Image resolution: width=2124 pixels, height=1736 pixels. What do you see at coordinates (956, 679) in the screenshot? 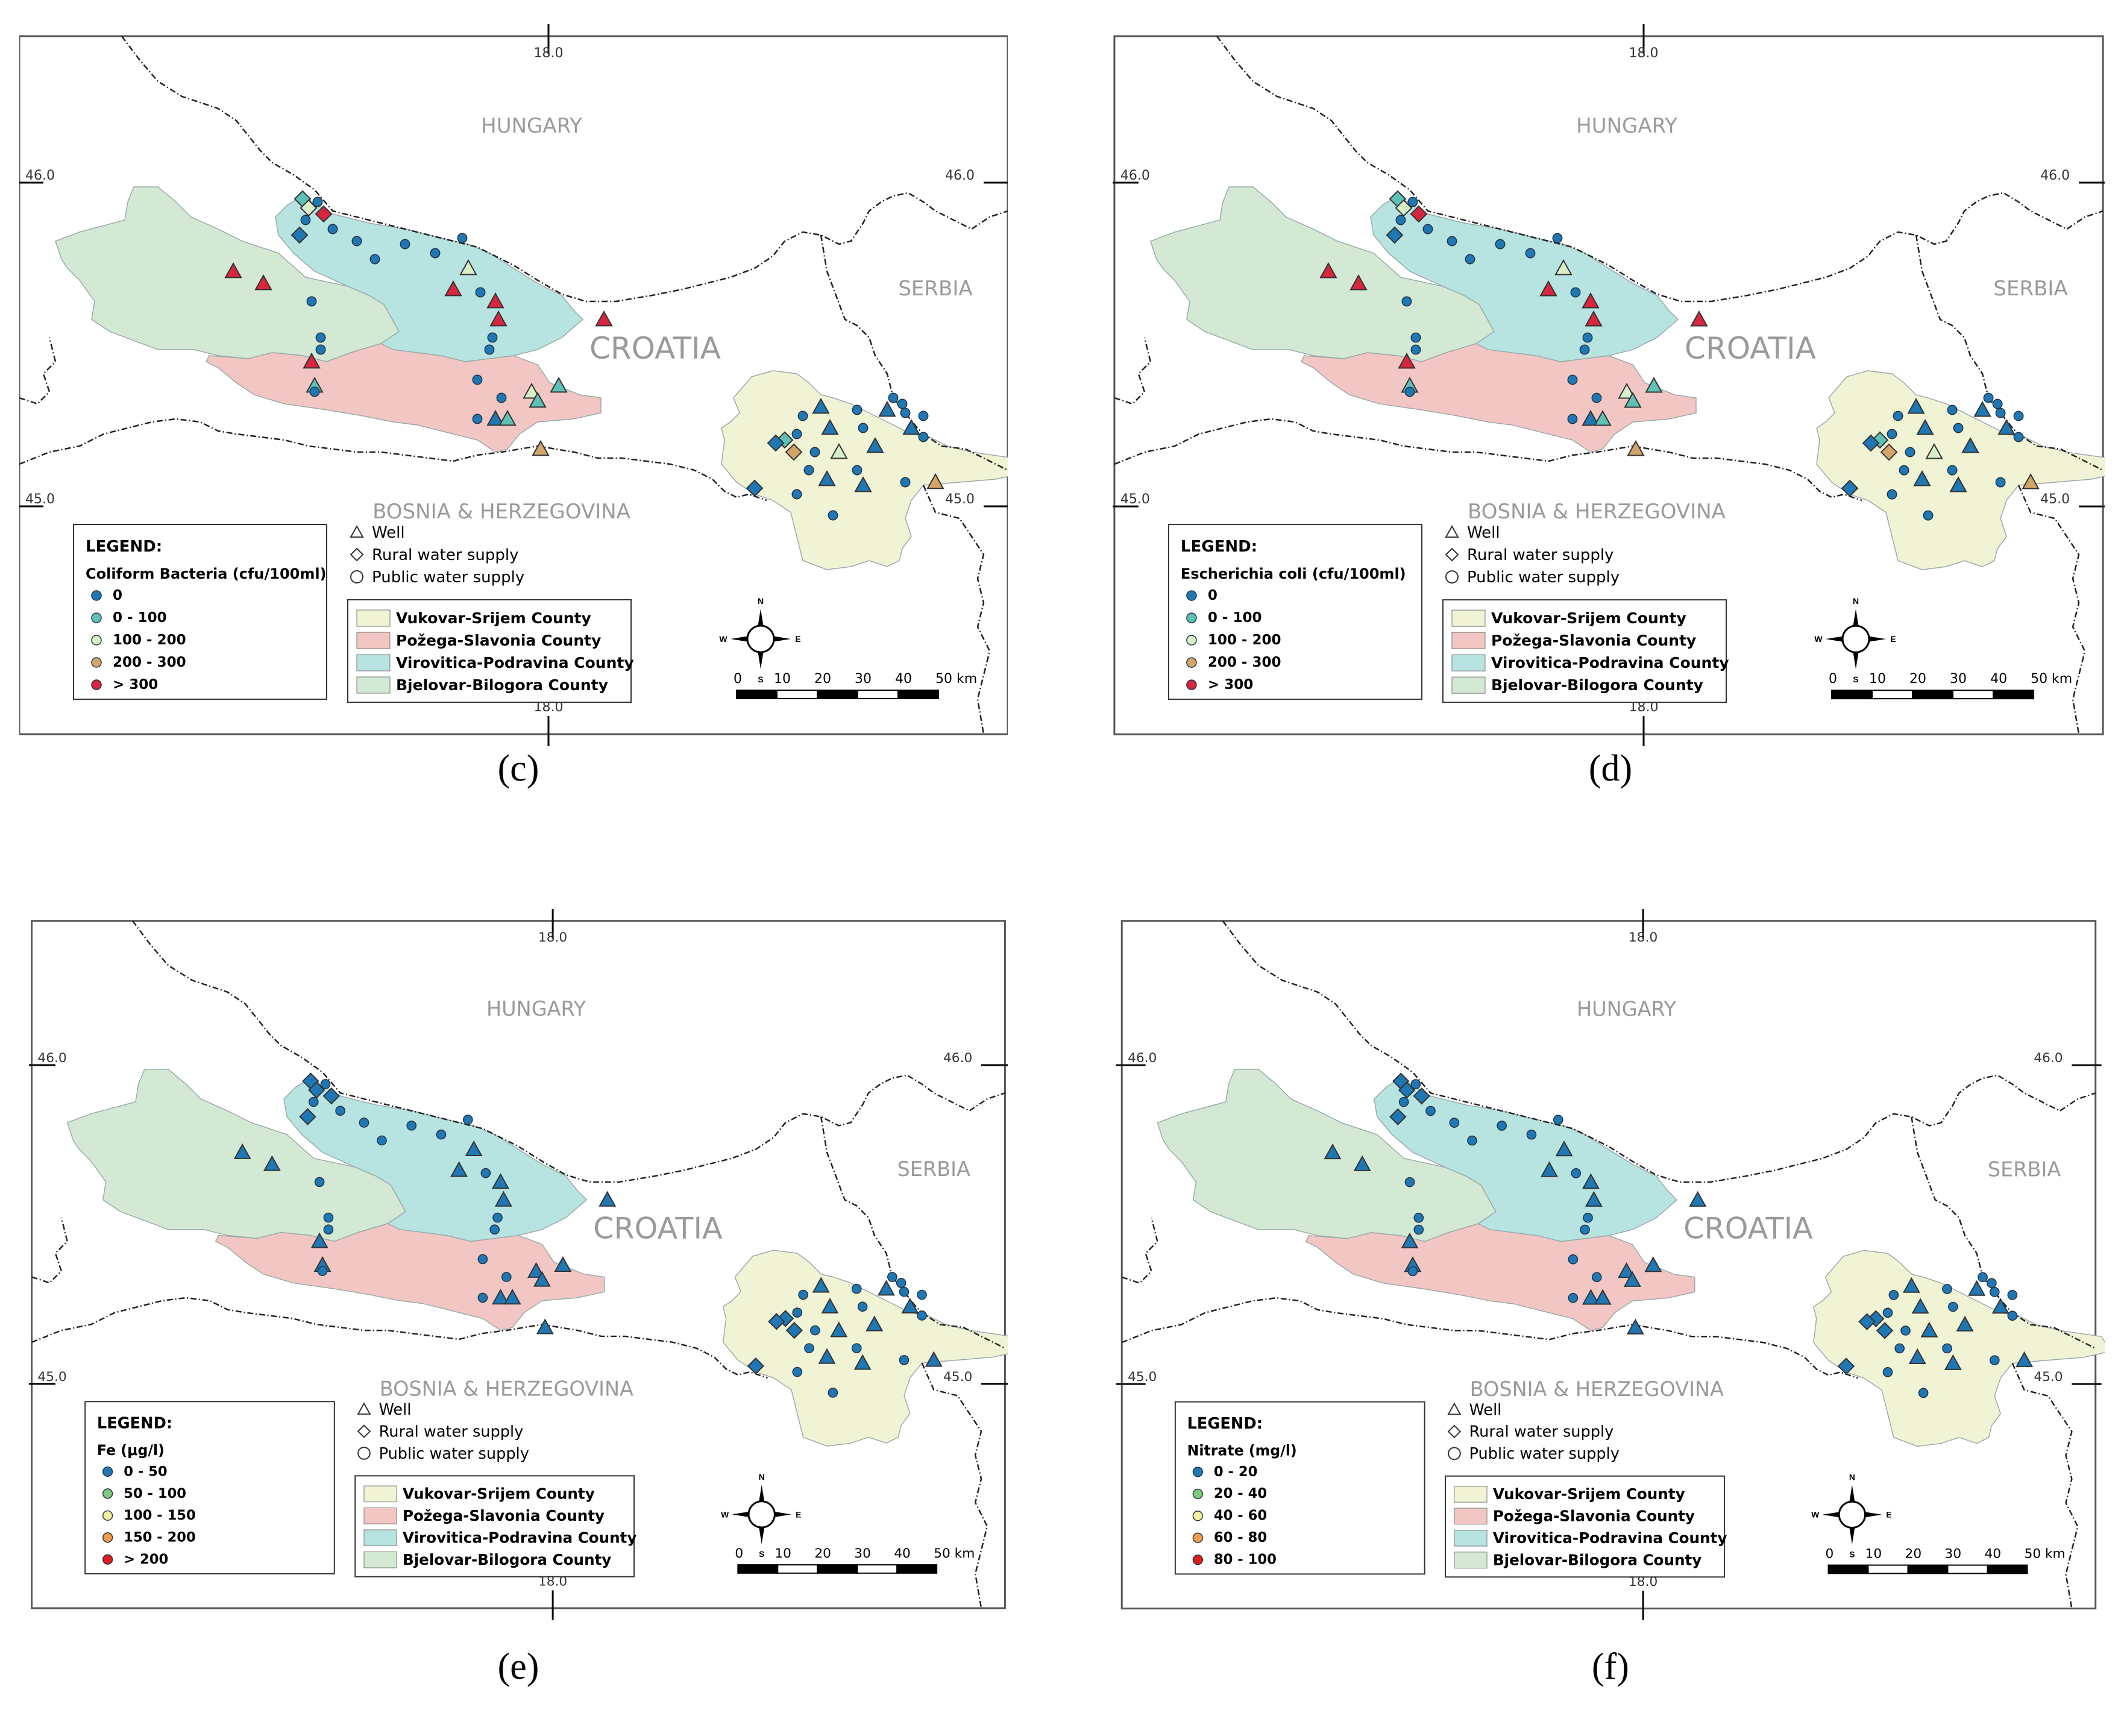
I see `scale-bar-label: 50 km` at bounding box center [956, 679].